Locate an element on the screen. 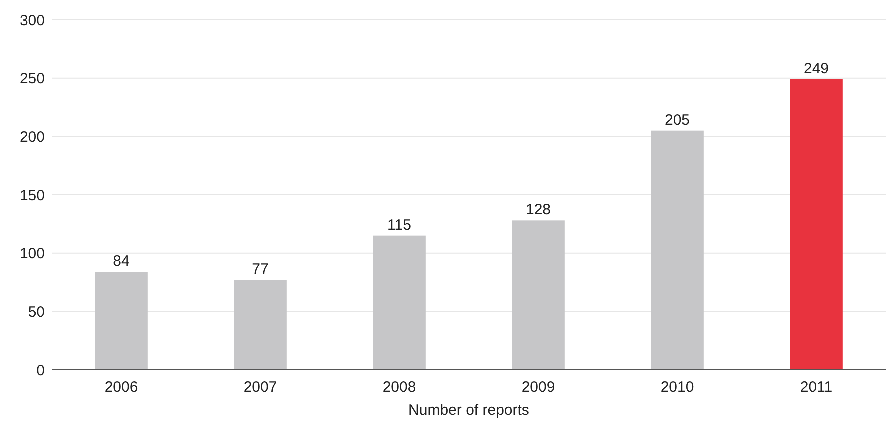  data-label: 115 is located at coordinates (400, 225).